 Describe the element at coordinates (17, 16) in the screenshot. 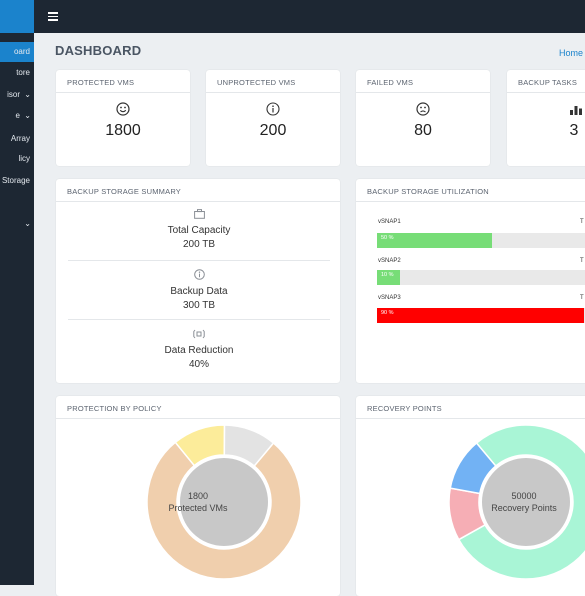

I see `sidebar-logo-area` at that location.